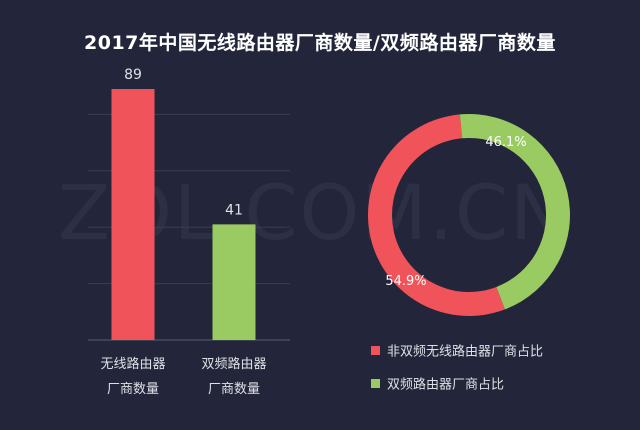  What do you see at coordinates (234, 210) in the screenshot?
I see `bar-value-label: 41` at bounding box center [234, 210].